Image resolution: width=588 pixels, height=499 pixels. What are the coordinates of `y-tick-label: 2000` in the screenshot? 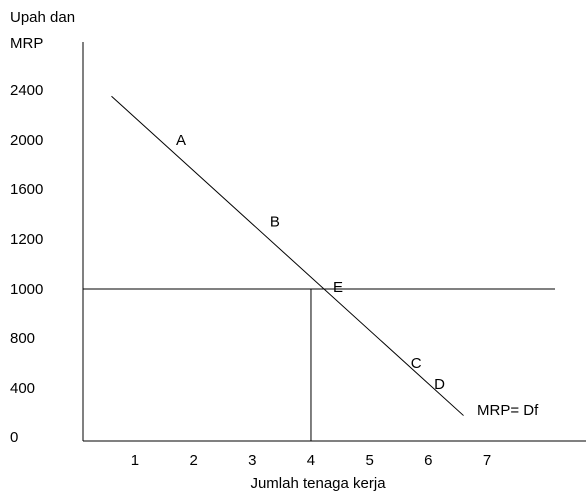 It's located at (26, 140).